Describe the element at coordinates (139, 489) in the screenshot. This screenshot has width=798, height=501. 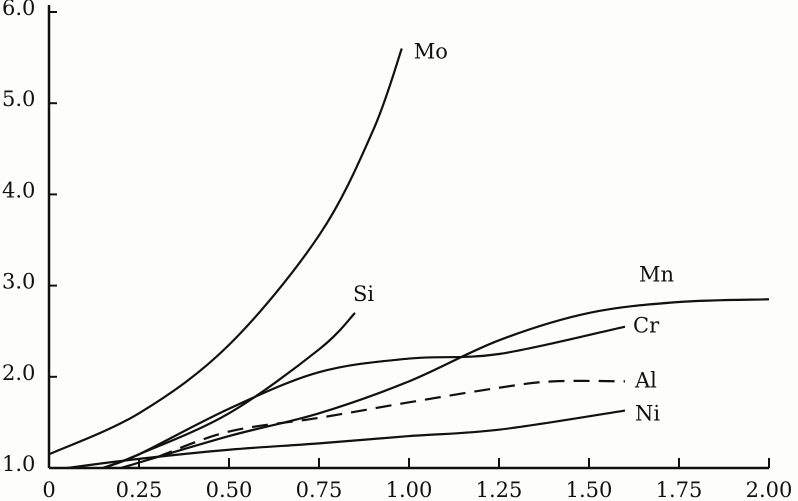
I see `x-tick-label: 0.25` at that location.